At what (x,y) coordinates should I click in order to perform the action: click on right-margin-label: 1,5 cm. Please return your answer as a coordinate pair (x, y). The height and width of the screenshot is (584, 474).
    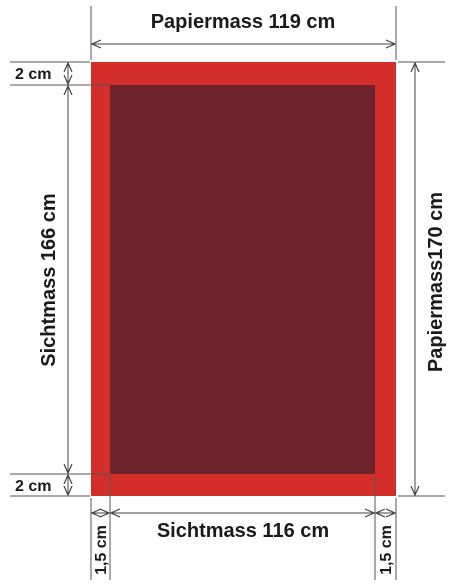
    Looking at the image, I should click on (386, 550).